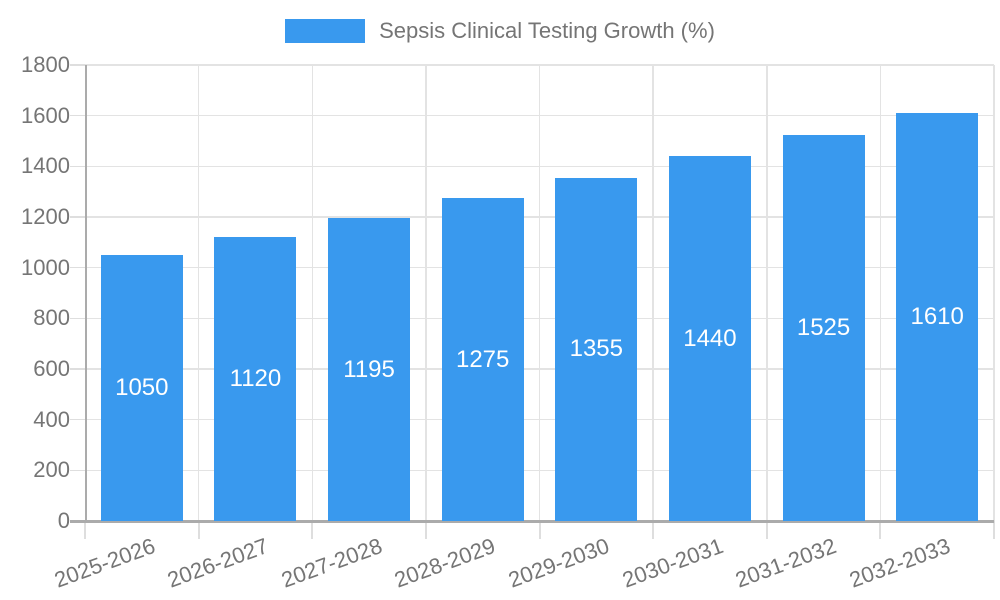  I want to click on bar-value-label: 1120, so click(255, 379).